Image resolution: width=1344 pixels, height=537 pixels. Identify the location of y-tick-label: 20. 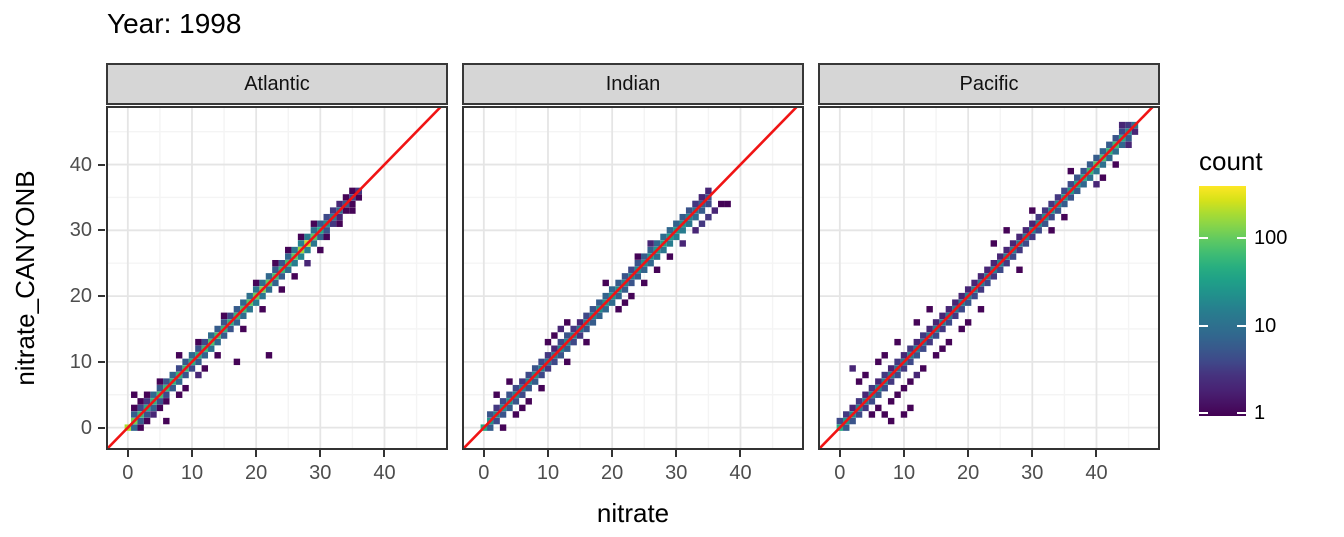
(80, 296).